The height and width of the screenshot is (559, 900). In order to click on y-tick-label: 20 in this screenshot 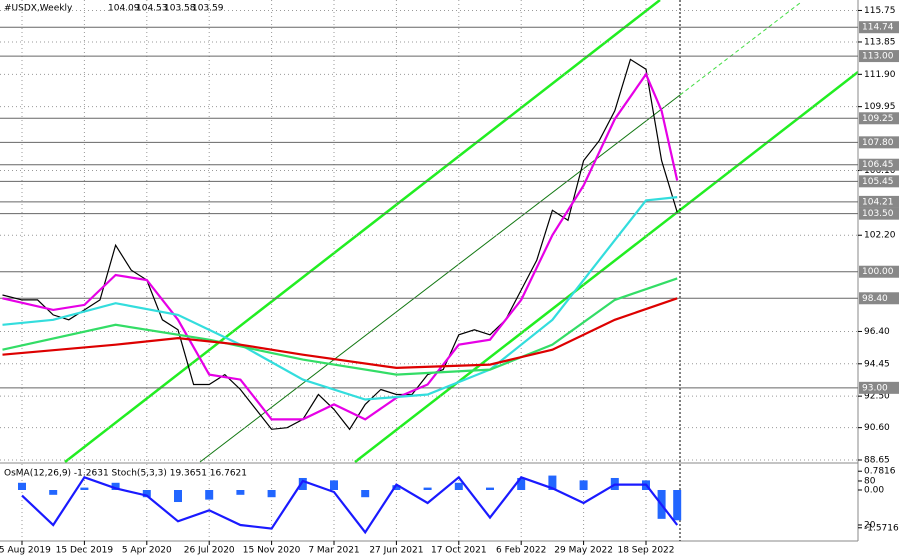, I will do `click(870, 525)`.